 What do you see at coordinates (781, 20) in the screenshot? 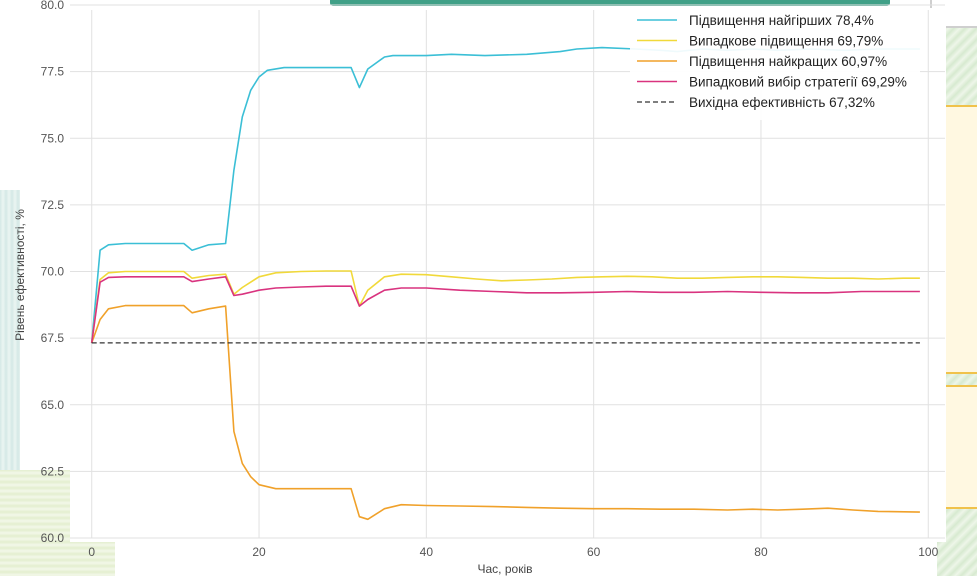
I see `legend-entry: Підвищення найгірших 78,4%` at bounding box center [781, 20].